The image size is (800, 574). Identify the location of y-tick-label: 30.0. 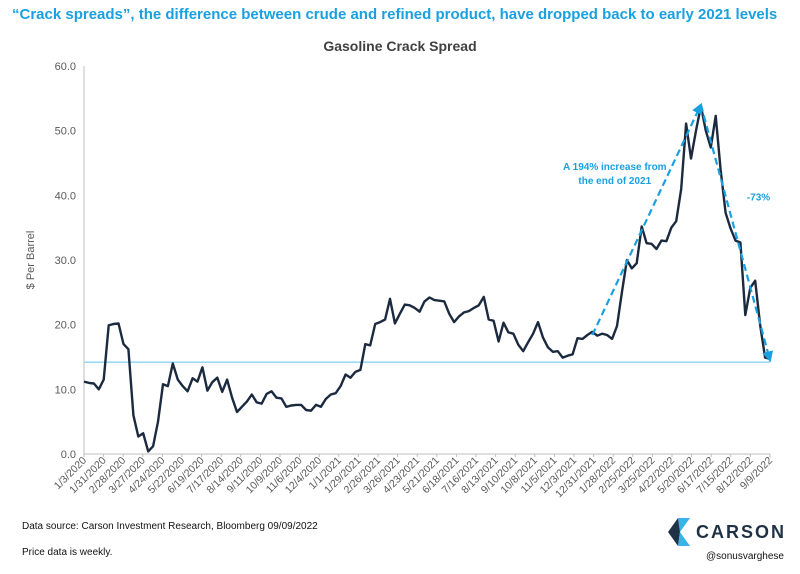
(65, 261).